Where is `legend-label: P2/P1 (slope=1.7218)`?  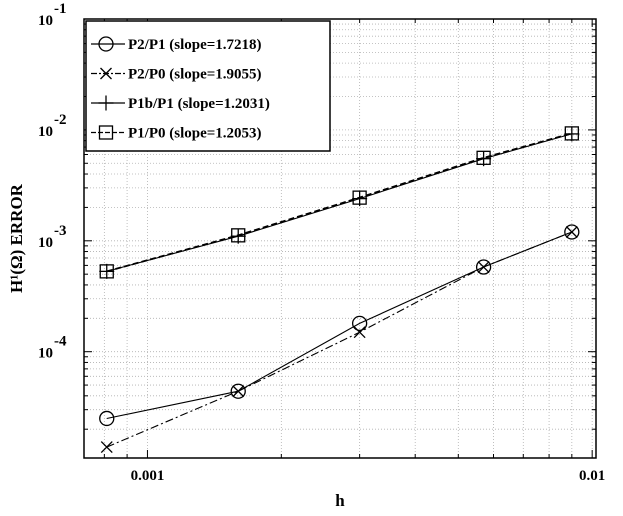 legend-label: P2/P1 (slope=1.7218) is located at coordinates (195, 45).